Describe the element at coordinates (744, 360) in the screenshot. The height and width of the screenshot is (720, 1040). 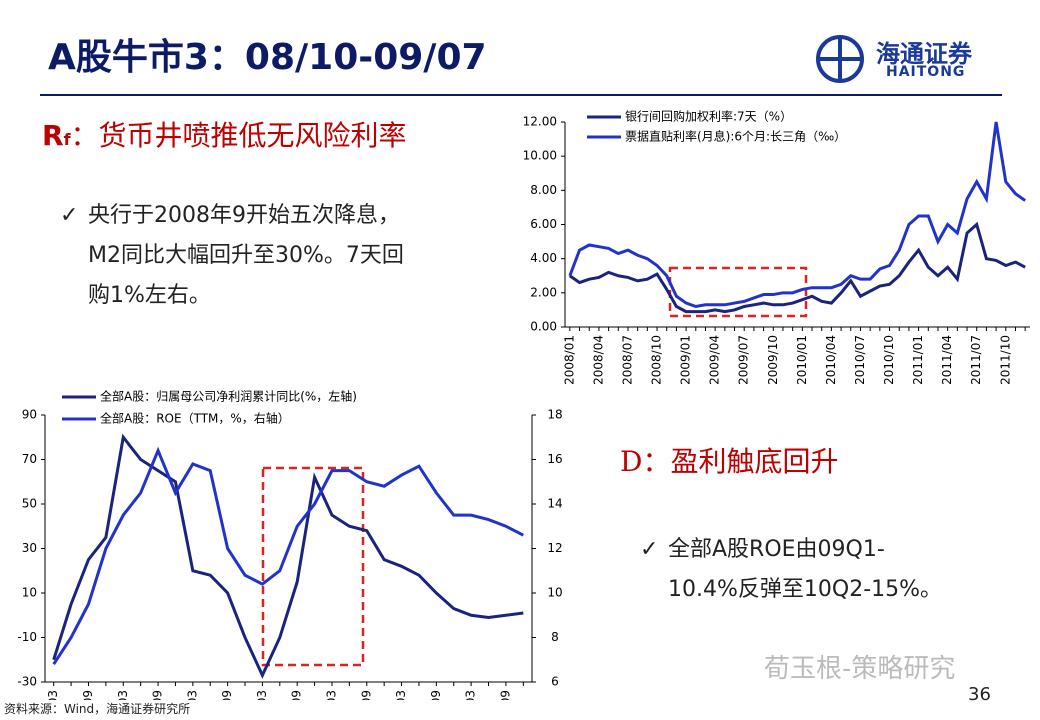
I see `x-tick-label: 2009/07` at that location.